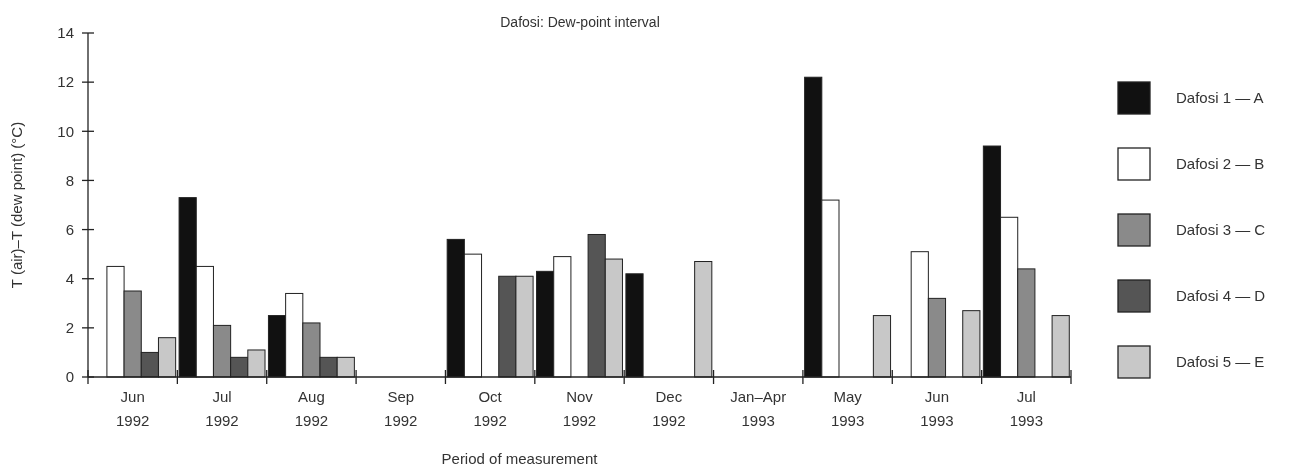 Image resolution: width=1311 pixels, height=475 pixels. Describe the element at coordinates (520, 458) in the screenshot. I see `x-axis-title: Period of measurement` at that location.